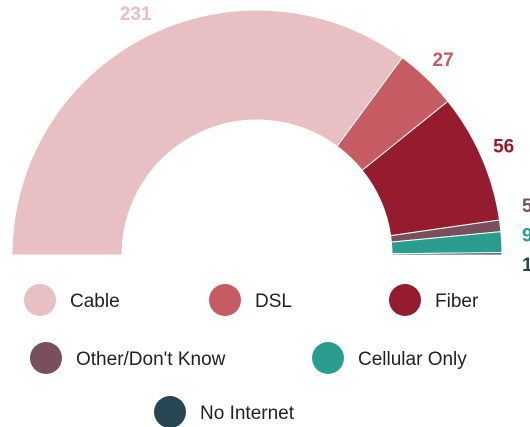  What do you see at coordinates (273, 301) in the screenshot?
I see `legend-label: DSL` at bounding box center [273, 301].